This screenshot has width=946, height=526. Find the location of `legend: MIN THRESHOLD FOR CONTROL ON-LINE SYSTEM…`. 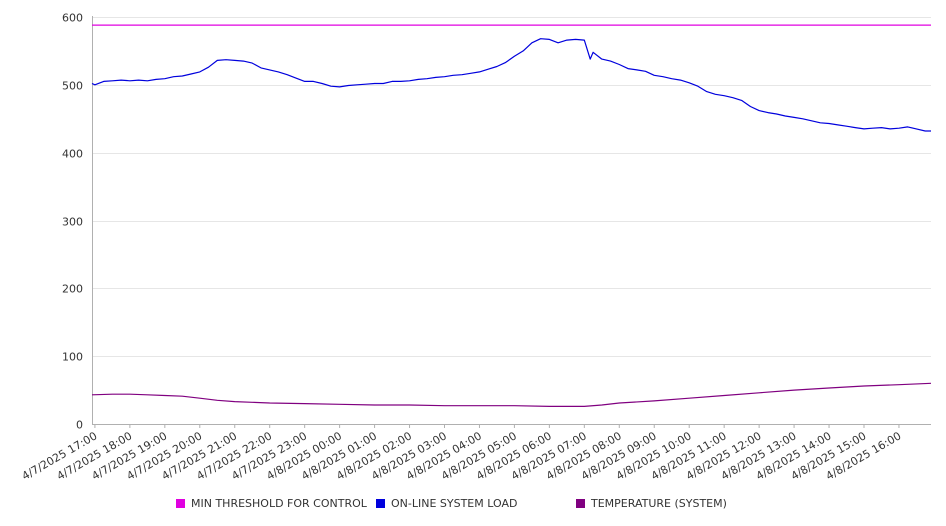

legend: MIN THRESHOLD FOR CONTROL ON-LINE SYSTEM… is located at coordinates (473, 506).